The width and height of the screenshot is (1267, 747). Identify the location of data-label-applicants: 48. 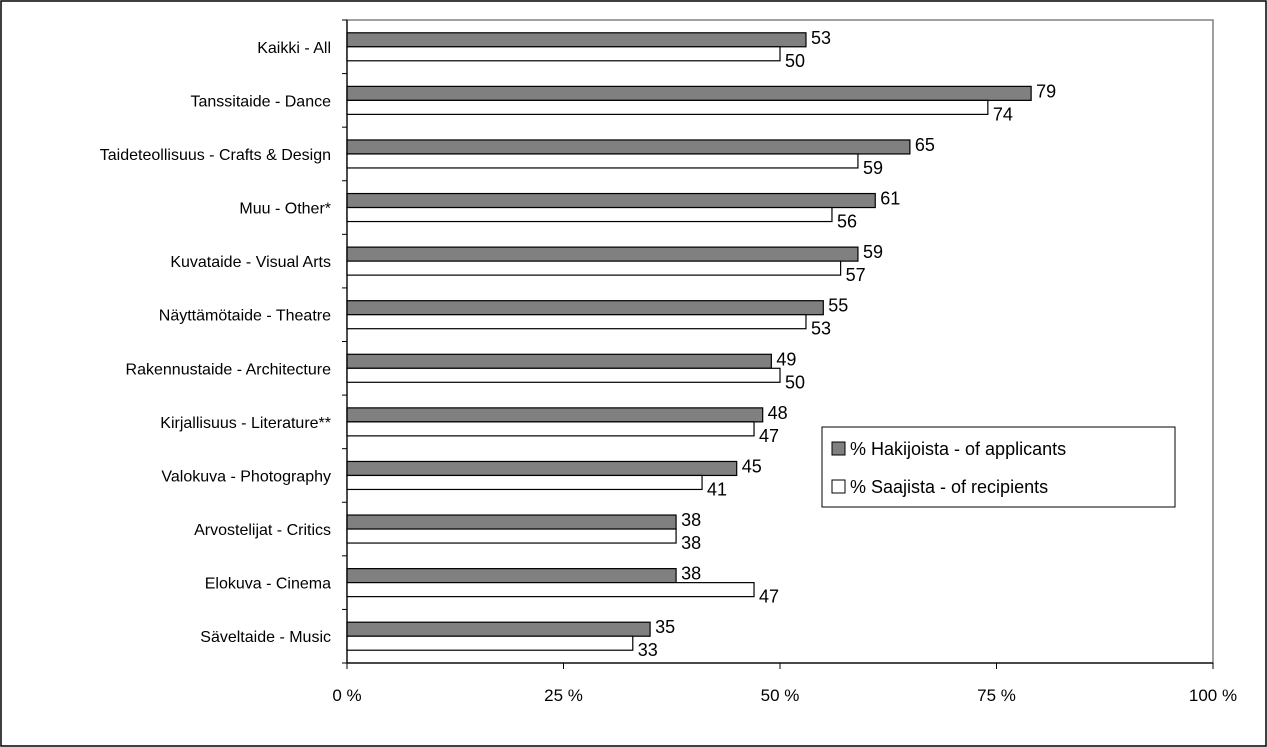
(778, 413).